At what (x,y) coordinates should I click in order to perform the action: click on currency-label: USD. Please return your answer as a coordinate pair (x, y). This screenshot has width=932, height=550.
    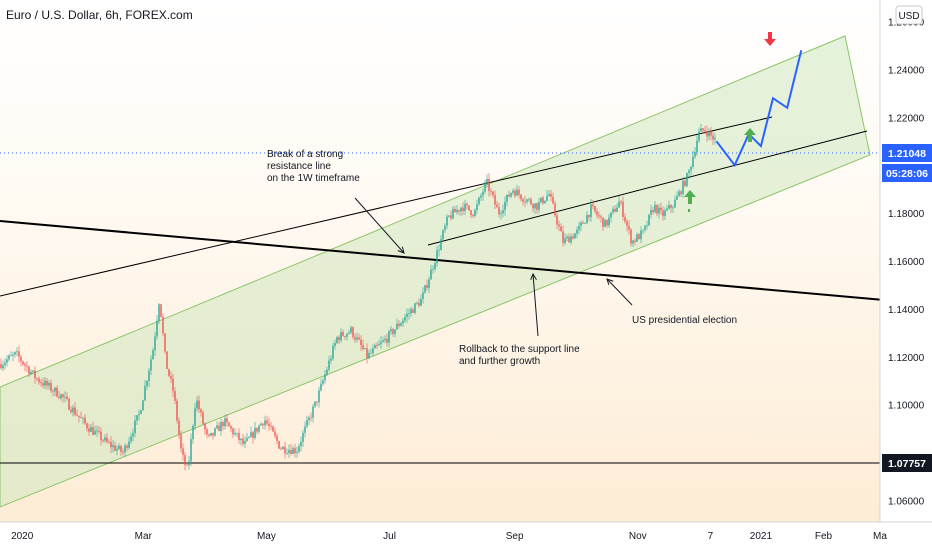
    Looking at the image, I should click on (908, 16).